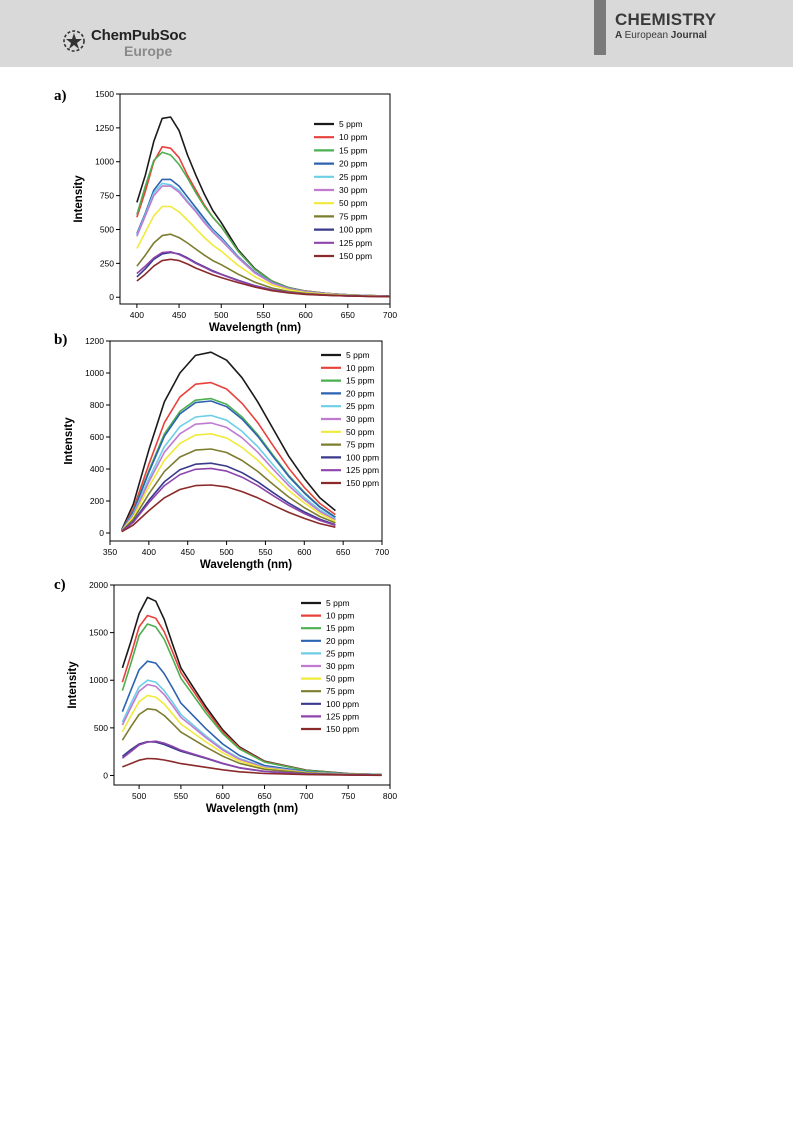 The image size is (793, 1121). I want to click on y-tick-label: 800, so click(97, 405).